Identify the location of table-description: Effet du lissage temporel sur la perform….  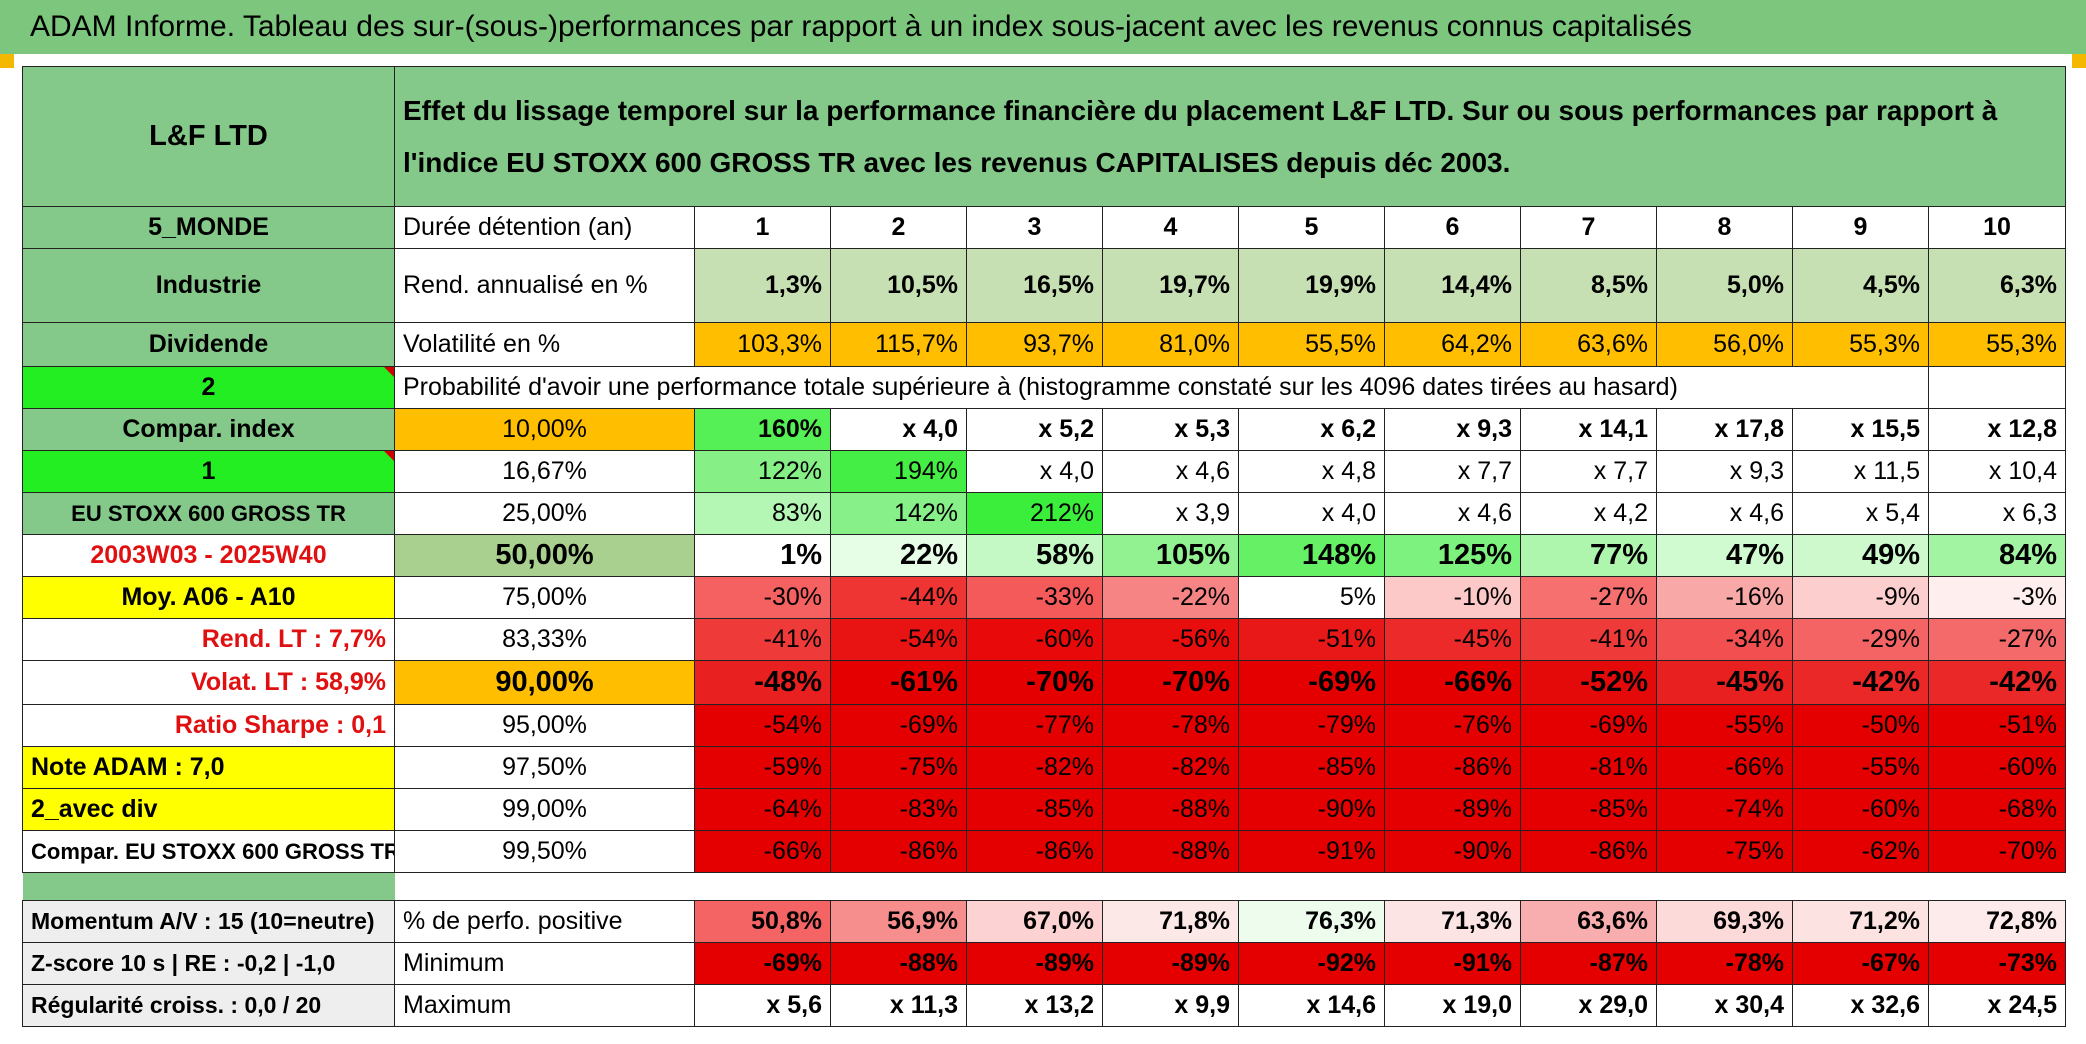
(1230, 136).